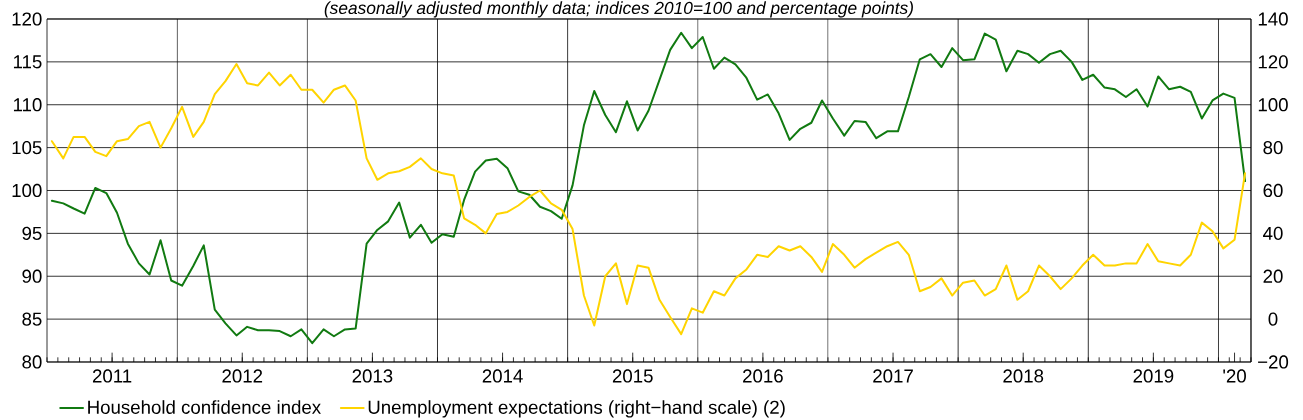 This screenshot has height=420, width=1303. I want to click on x-tick-label: 2016, so click(763, 376).